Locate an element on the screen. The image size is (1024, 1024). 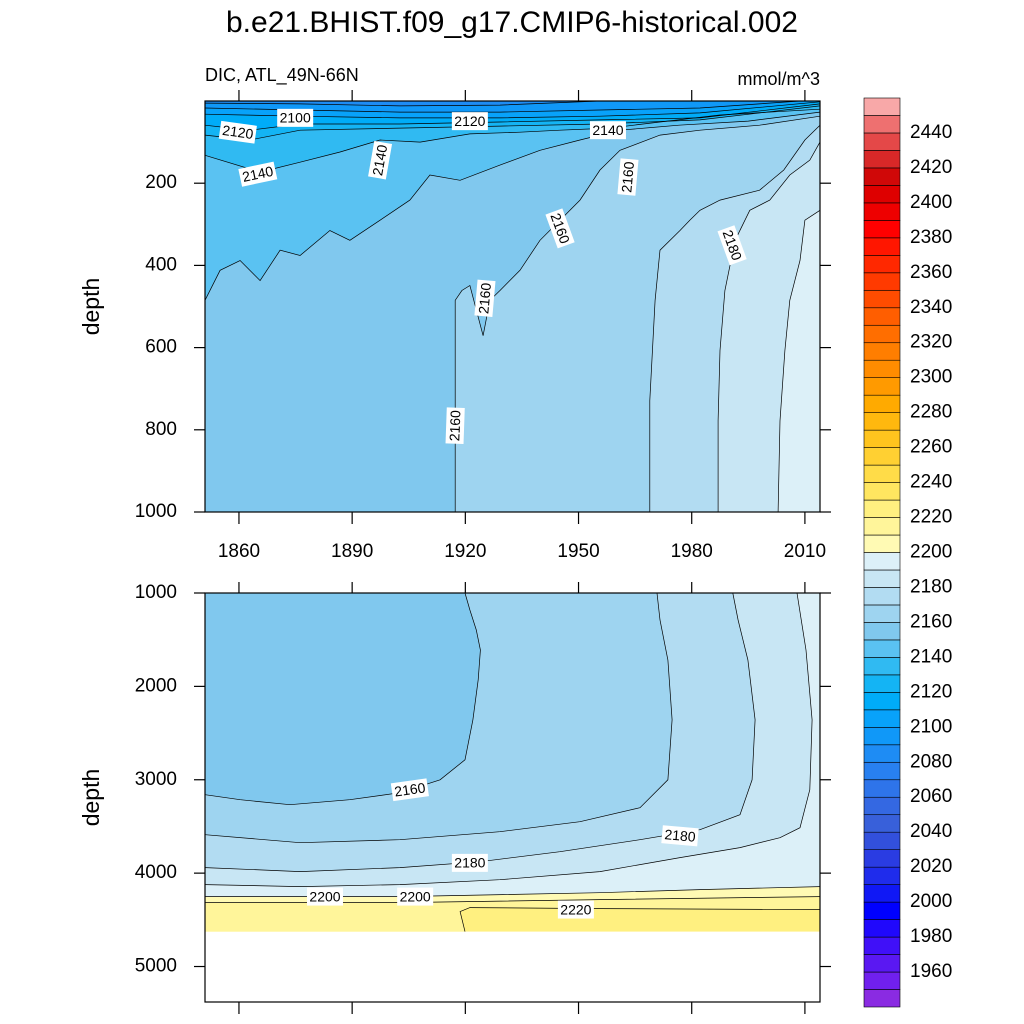
y-axis-title: depth is located at coordinates (91, 307).